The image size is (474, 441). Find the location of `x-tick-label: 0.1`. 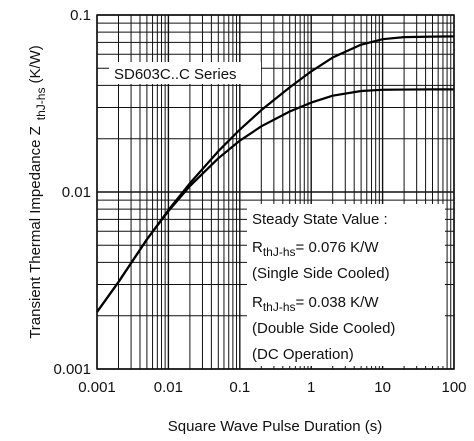

x-tick-label: 0.1 is located at coordinates (239, 387).